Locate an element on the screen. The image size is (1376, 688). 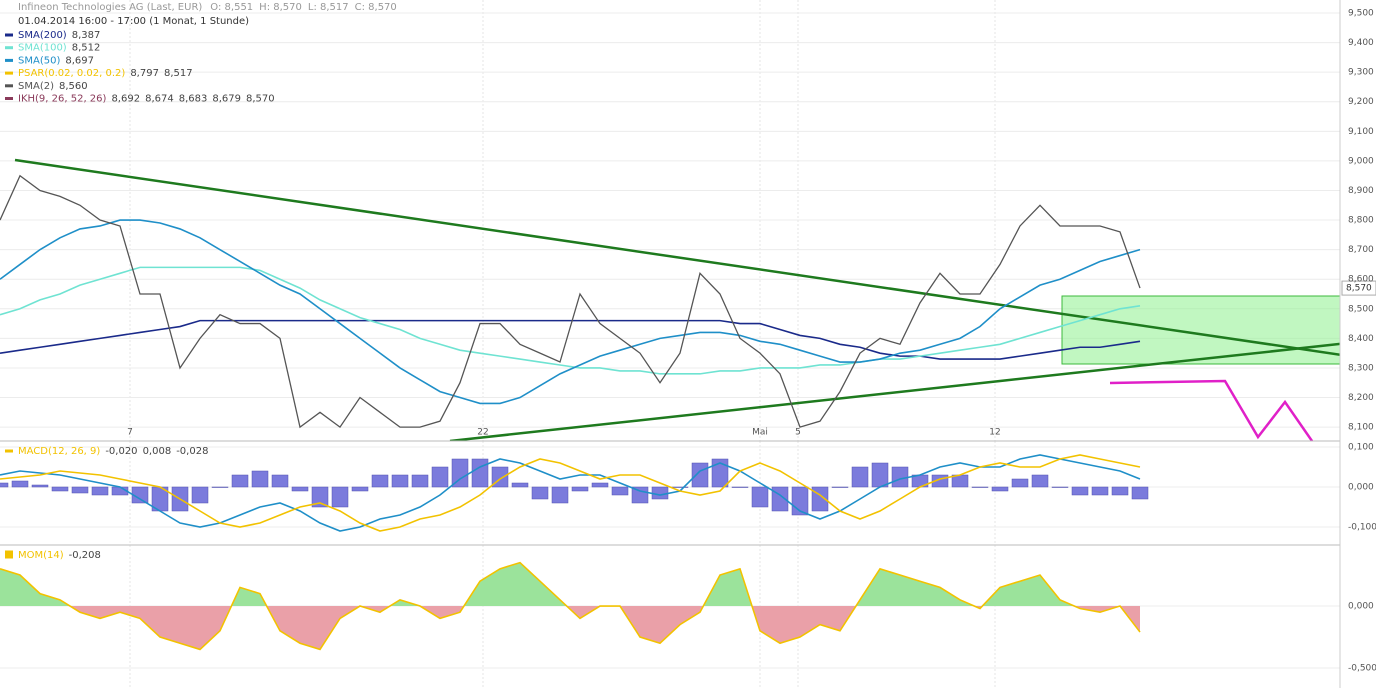
last-price-label: 8,570 is located at coordinates (1359, 289).